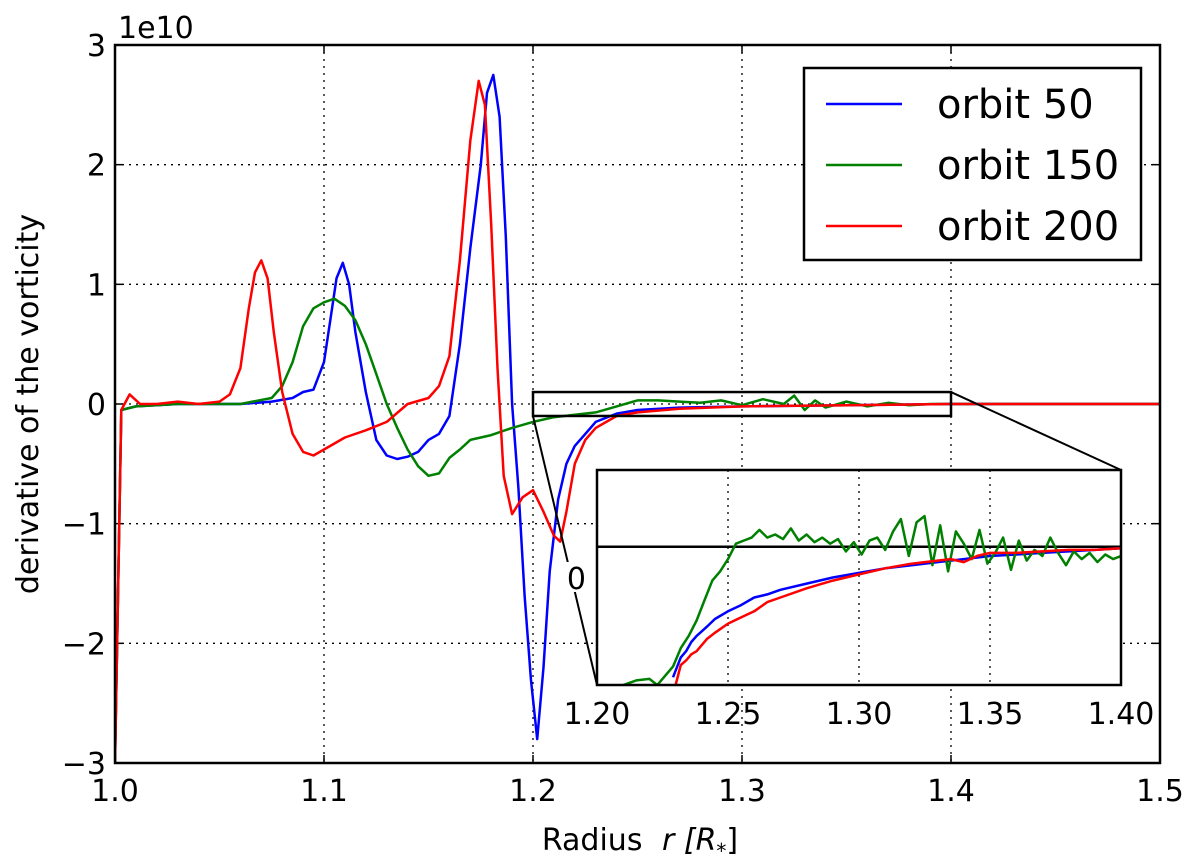 The height and width of the screenshot is (867, 1200). What do you see at coordinates (1160, 791) in the screenshot?
I see `x-tick-label: 1.5` at bounding box center [1160, 791].